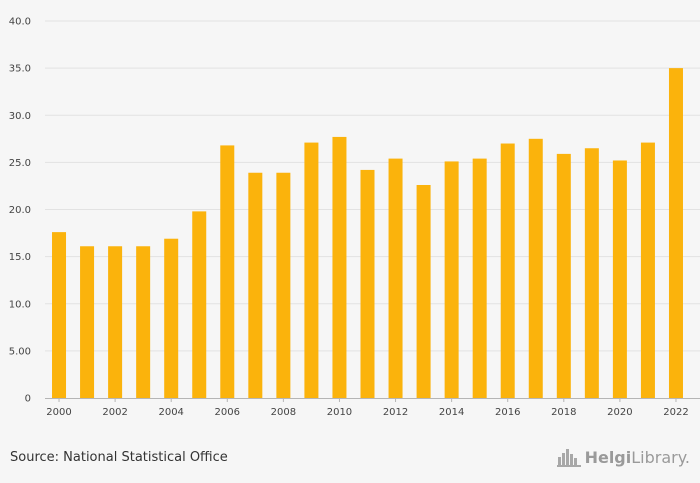 This screenshot has height=483, width=700. What do you see at coordinates (143, 322) in the screenshot?
I see `bar-2003` at bounding box center [143, 322].